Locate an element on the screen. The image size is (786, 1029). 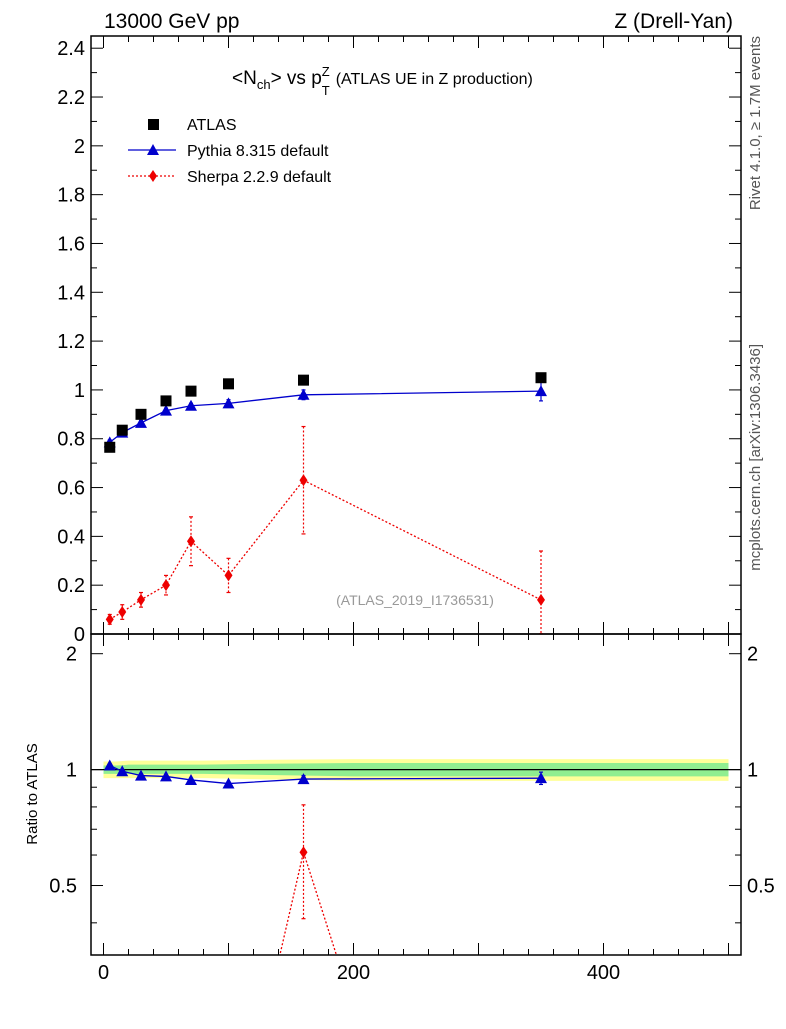
title-lhs-sub: ch is located at coordinates (264, 84).